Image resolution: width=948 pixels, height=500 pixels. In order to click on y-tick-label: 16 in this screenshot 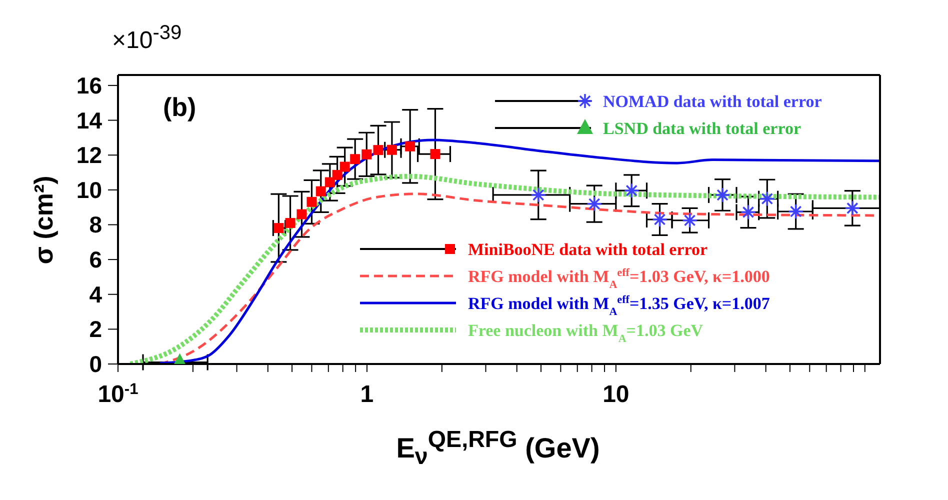, I will do `click(89, 85)`.